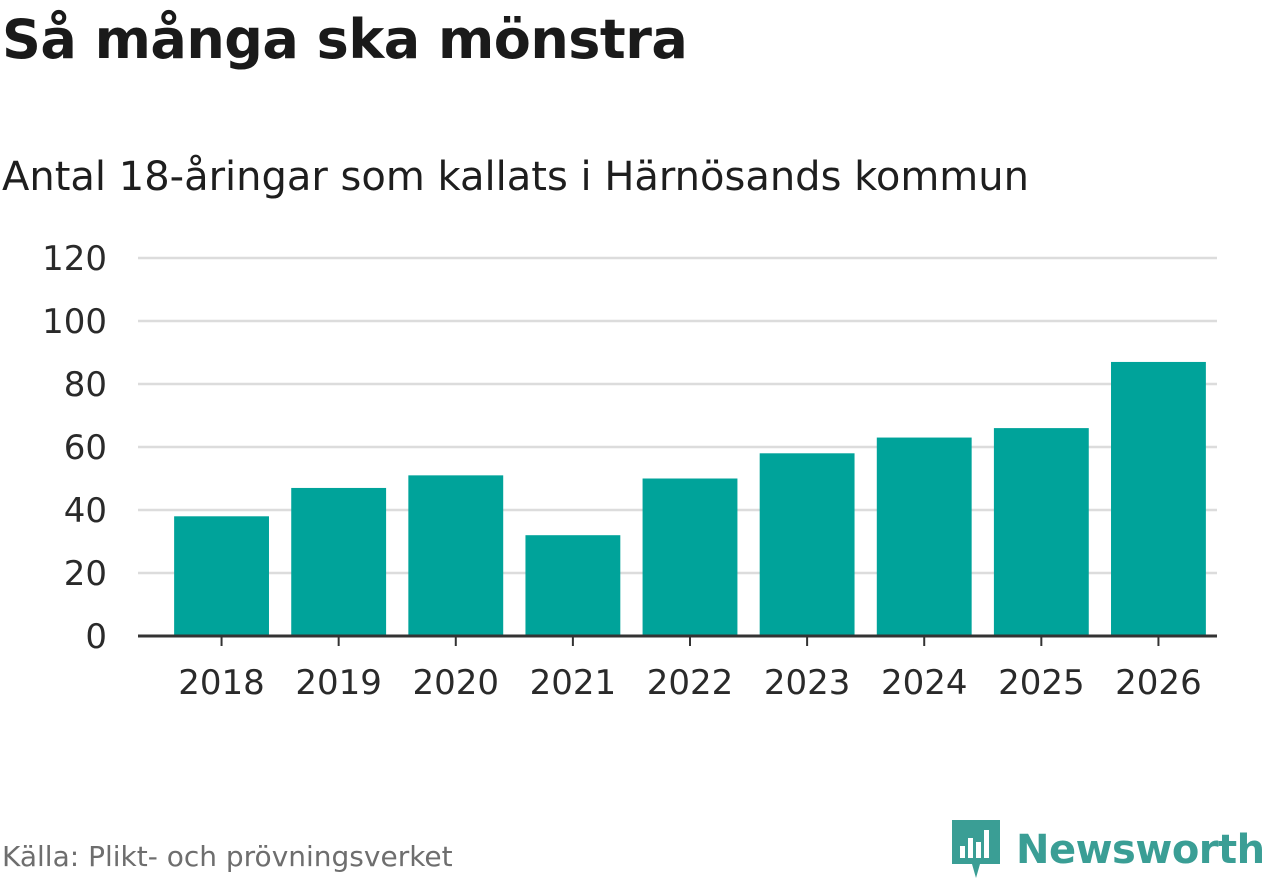  I want to click on x-tick-label: 2020, so click(456, 683).